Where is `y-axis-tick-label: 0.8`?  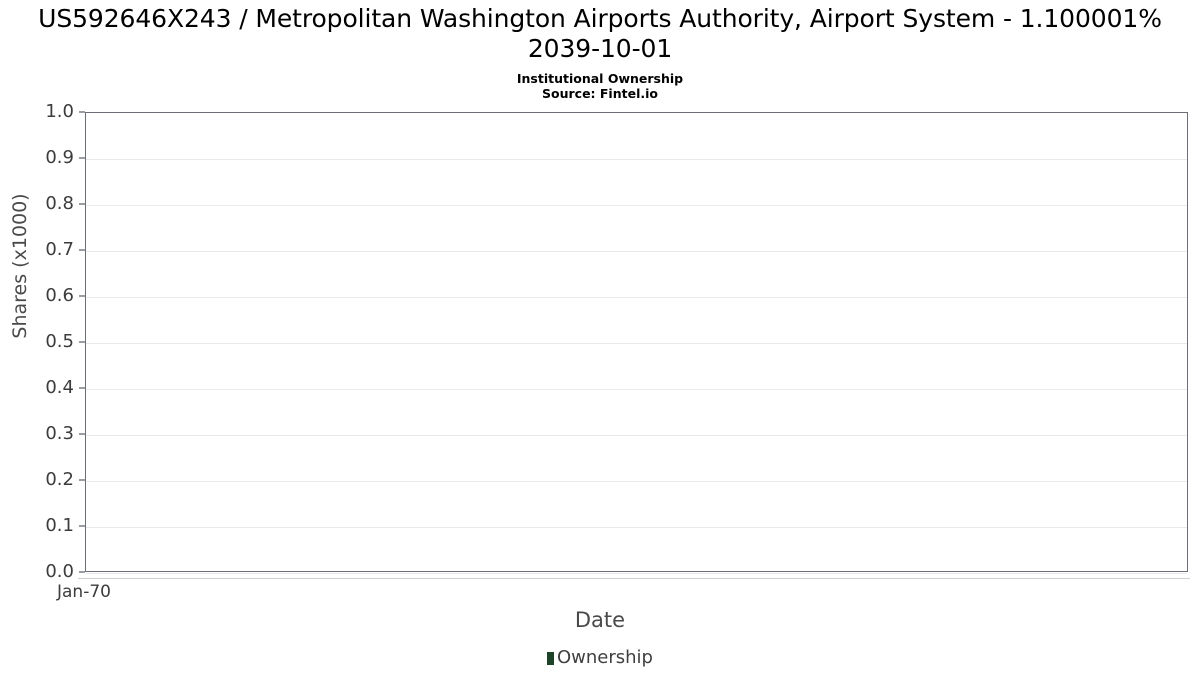
y-axis-tick-label: 0.8 is located at coordinates (59, 203).